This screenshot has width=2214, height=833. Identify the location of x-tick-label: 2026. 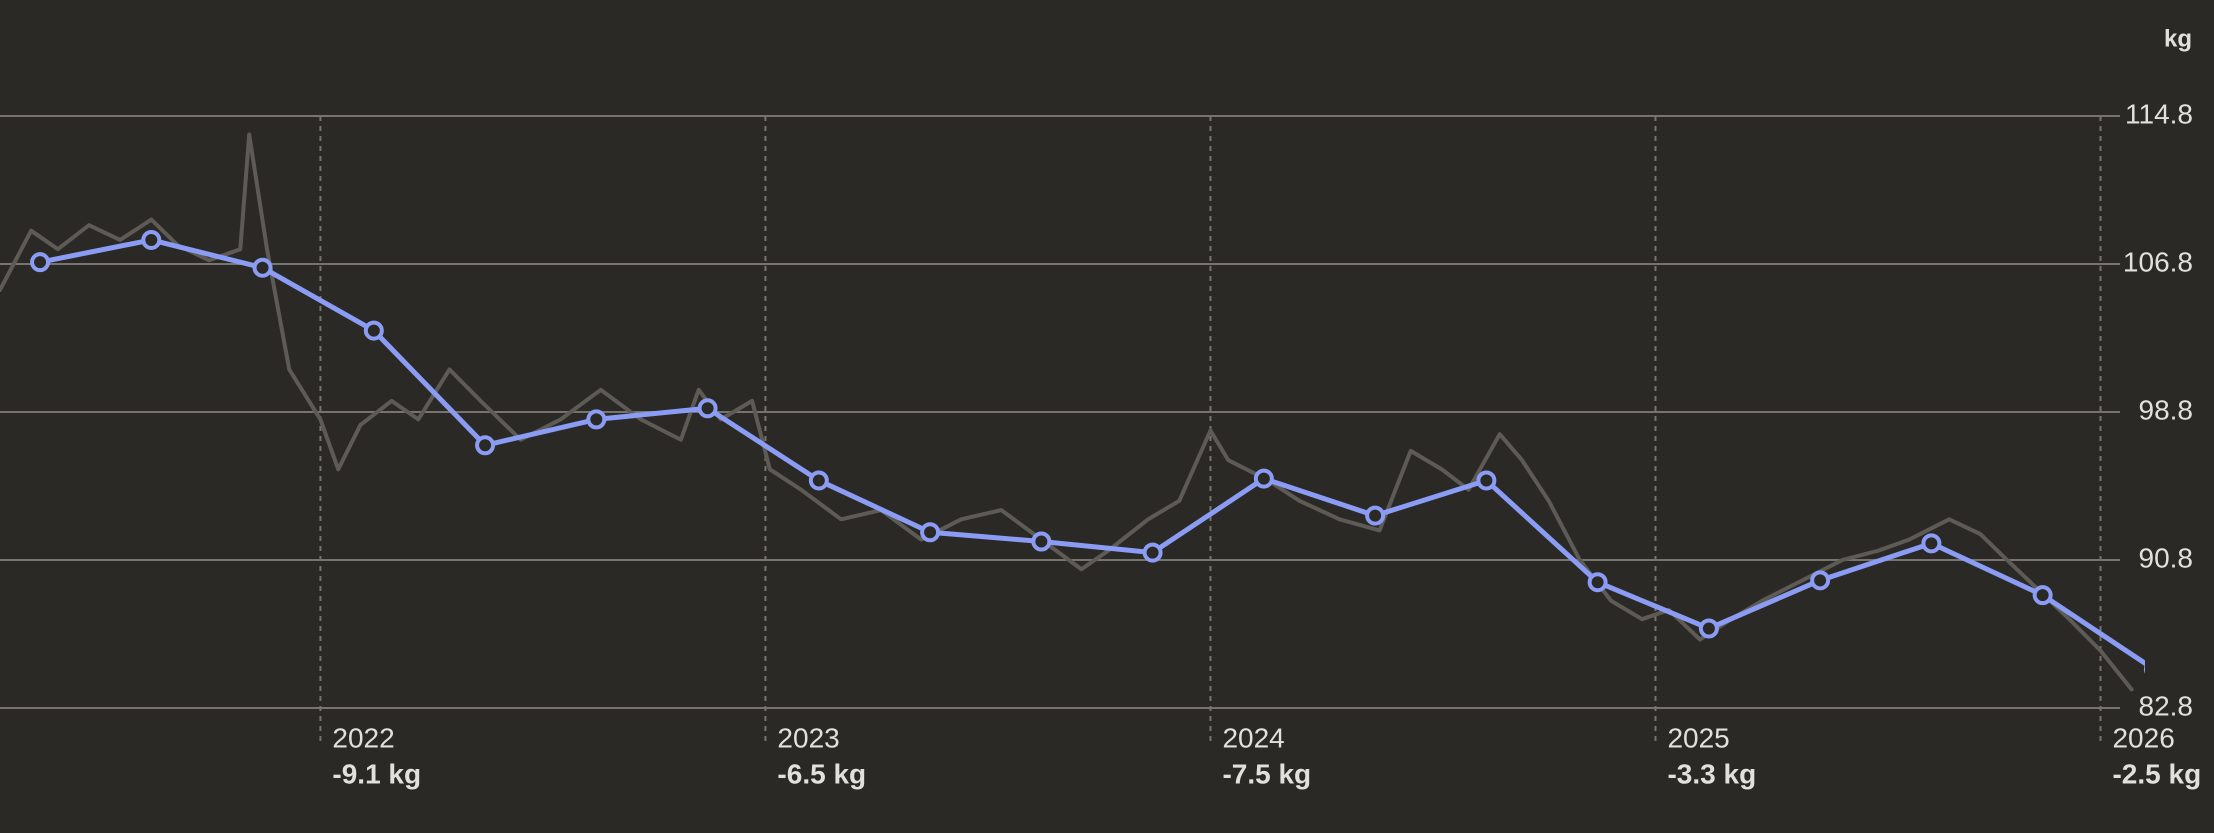
(2143, 737).